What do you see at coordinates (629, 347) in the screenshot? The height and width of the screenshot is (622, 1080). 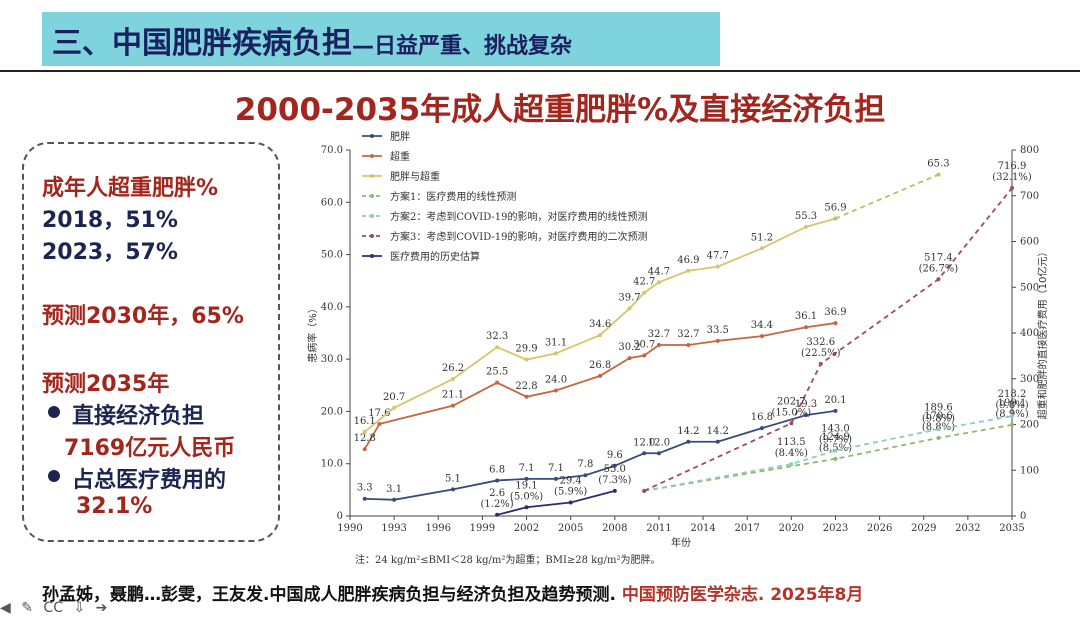 I see `data-label: 30.2` at bounding box center [629, 347].